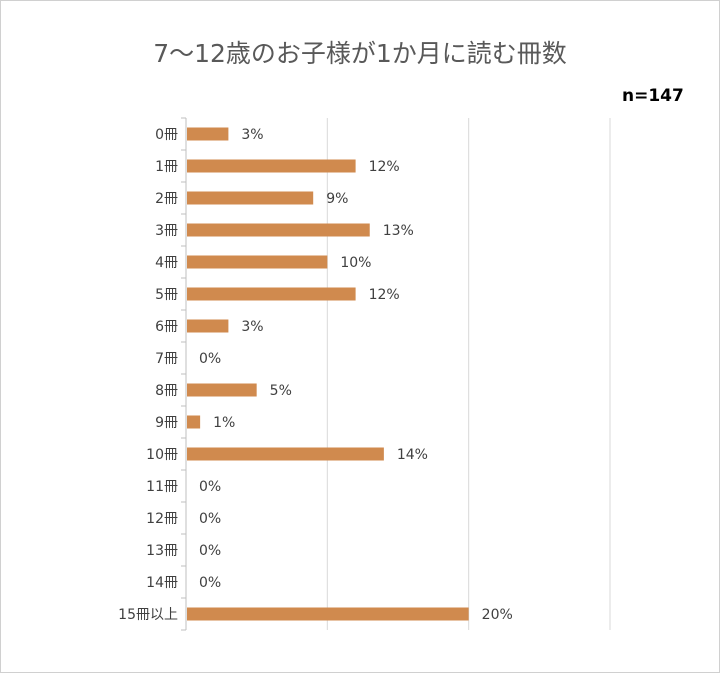 Image resolution: width=720 pixels, height=673 pixels. I want to click on data-label: 10%, so click(355, 263).